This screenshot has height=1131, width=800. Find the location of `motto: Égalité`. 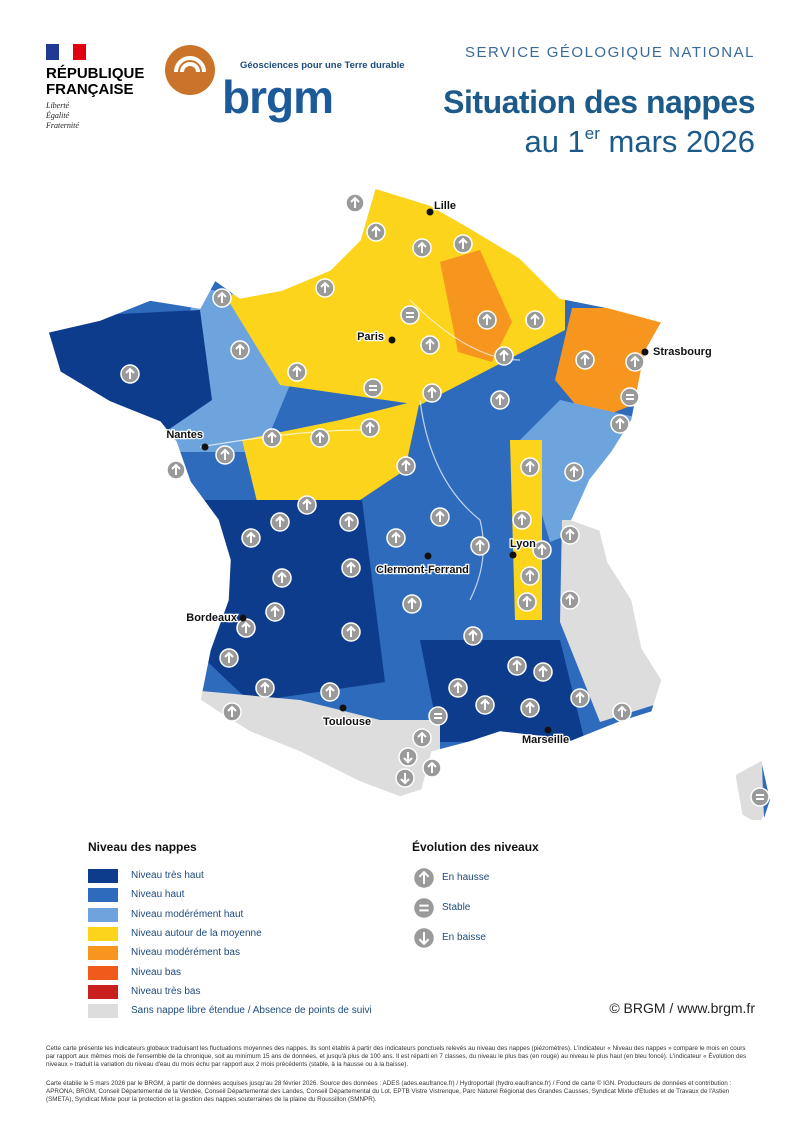

motto: Égalité is located at coordinates (58, 115).